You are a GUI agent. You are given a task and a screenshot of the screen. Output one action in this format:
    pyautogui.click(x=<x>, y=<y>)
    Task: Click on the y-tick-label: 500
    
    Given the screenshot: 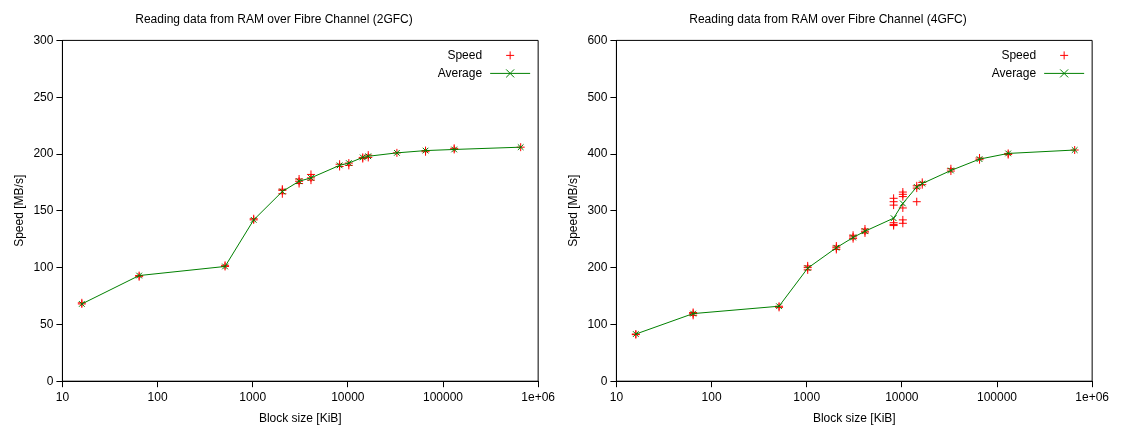 What is the action you would take?
    pyautogui.click(x=597, y=96)
    